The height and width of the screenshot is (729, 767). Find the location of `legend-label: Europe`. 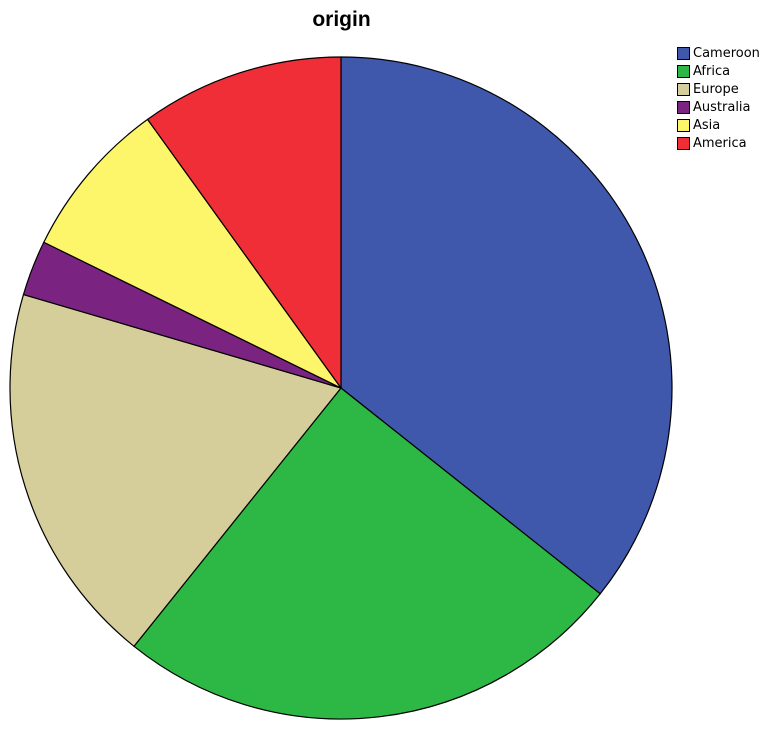

legend-label: Europe is located at coordinates (716, 89).